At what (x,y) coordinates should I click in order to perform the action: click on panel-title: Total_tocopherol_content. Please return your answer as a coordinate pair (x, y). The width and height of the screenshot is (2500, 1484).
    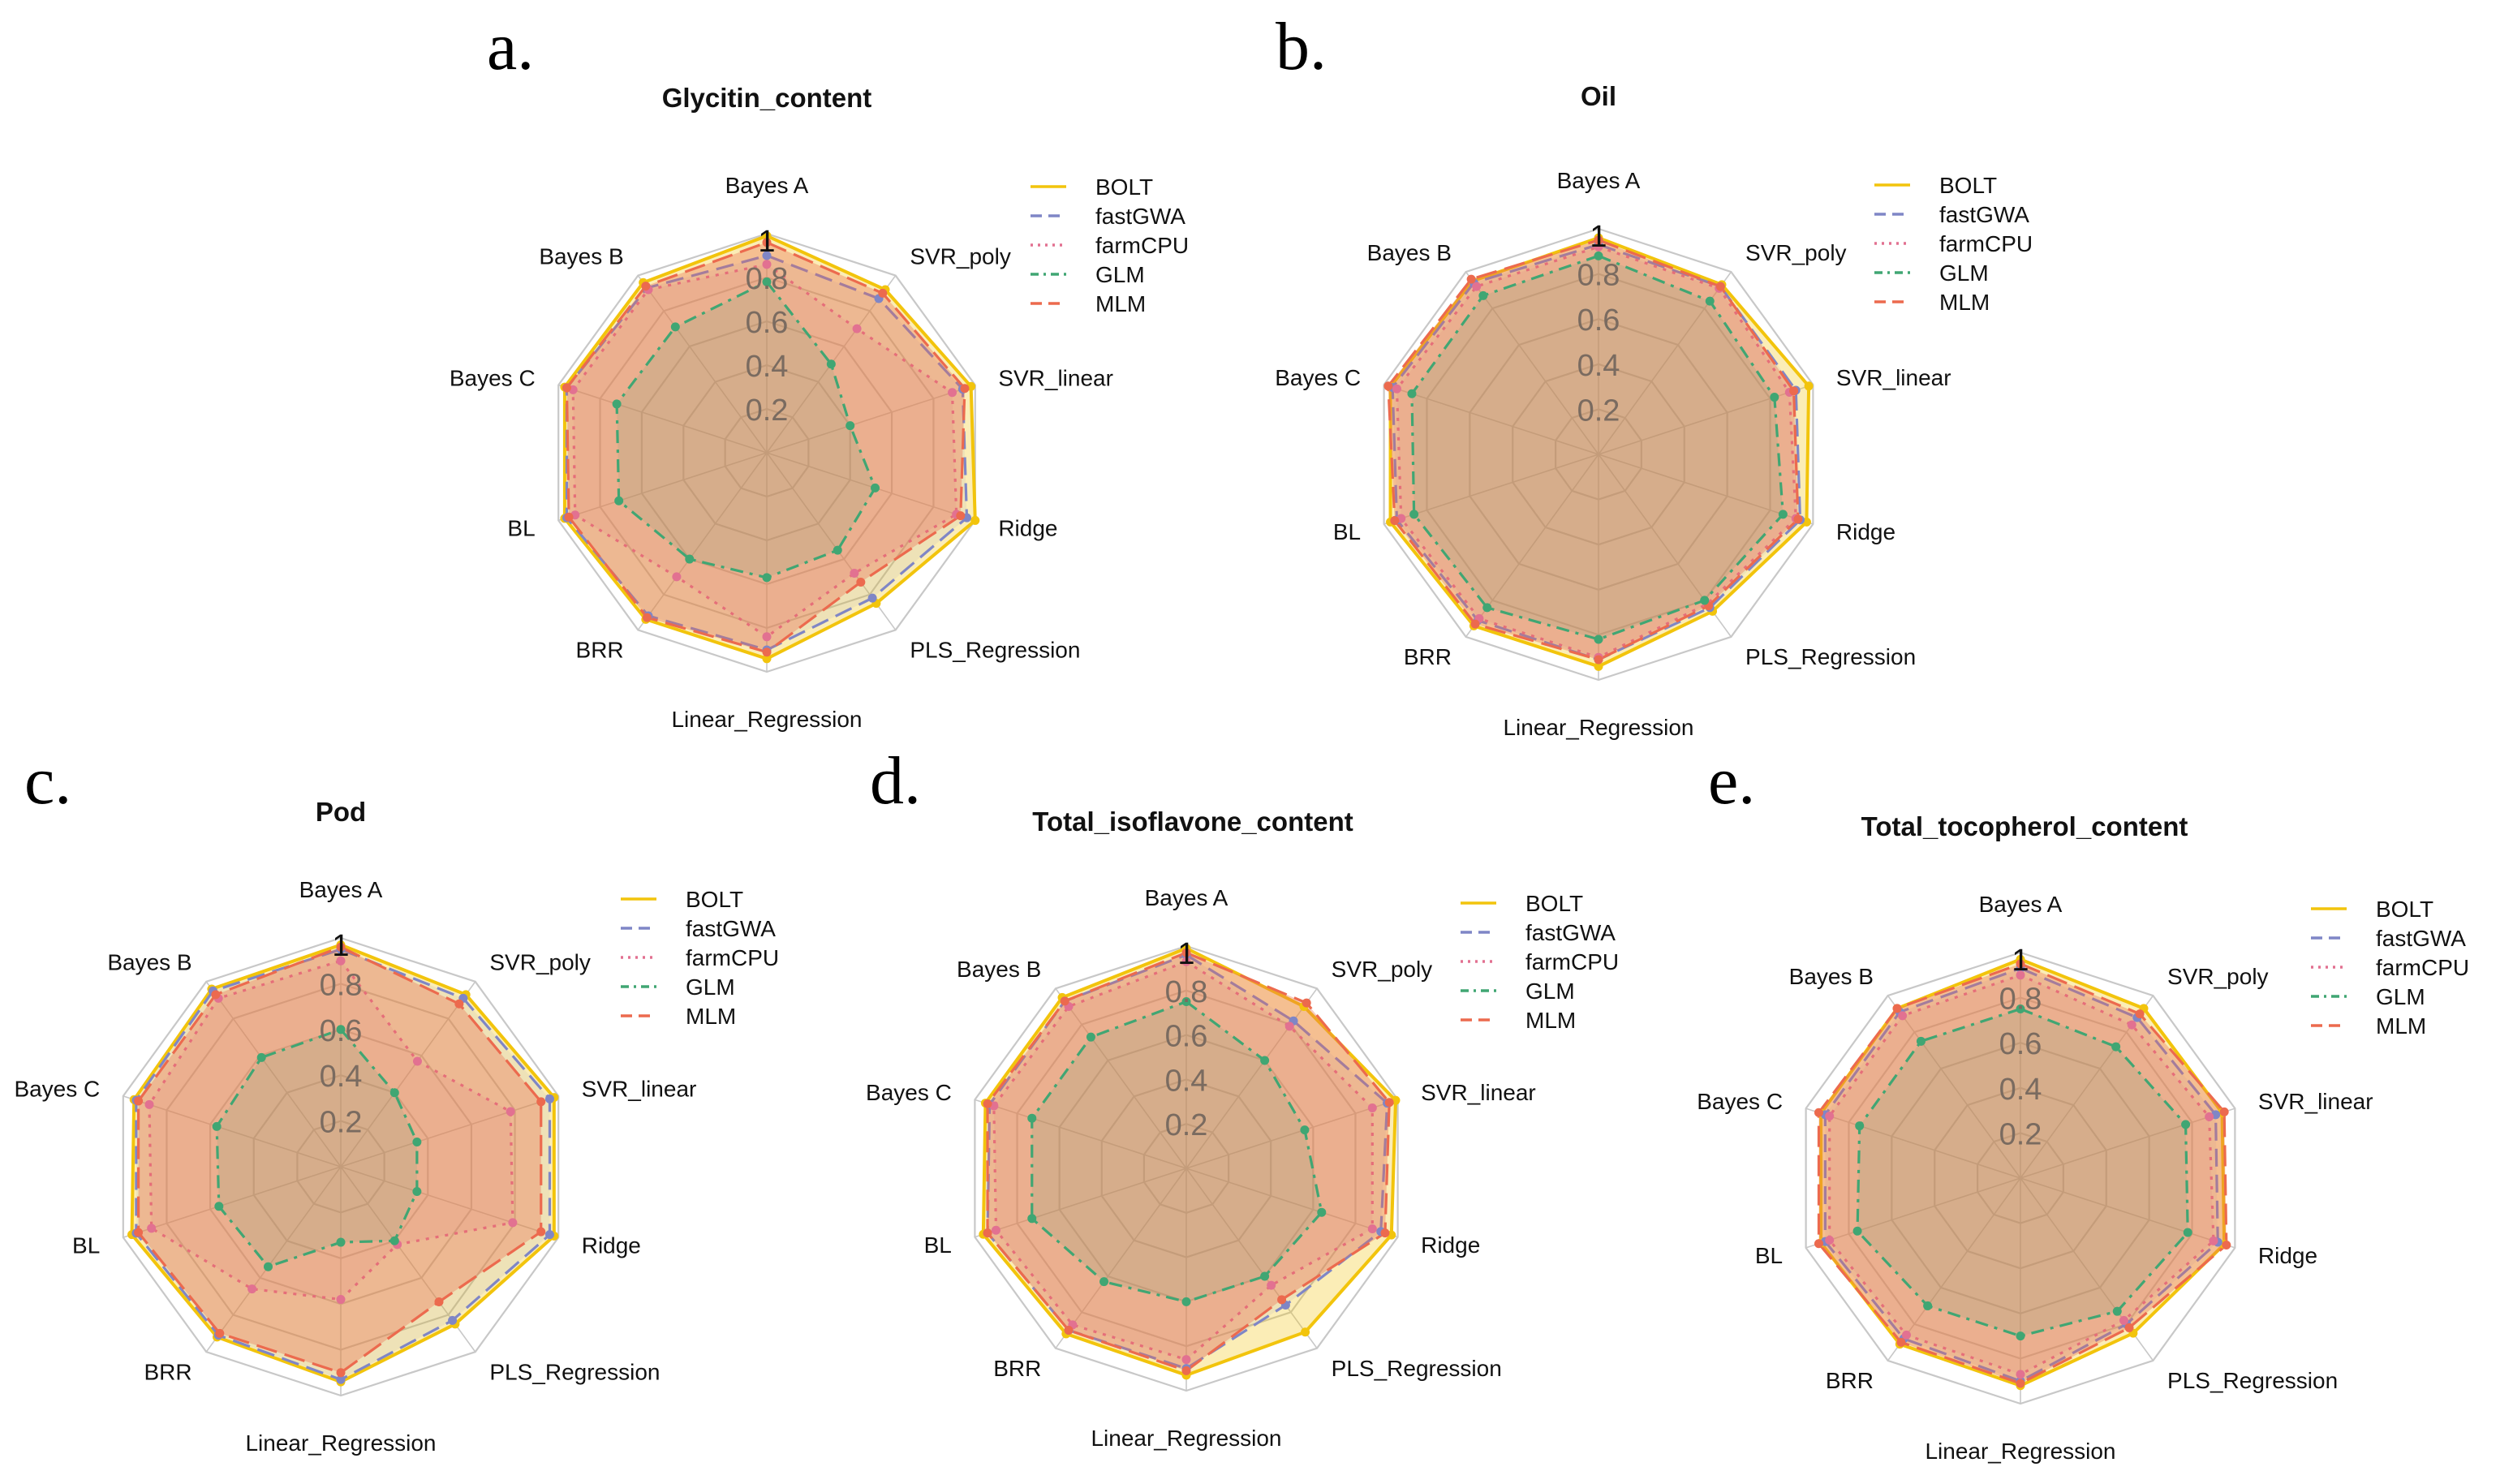
    Looking at the image, I should click on (2024, 826).